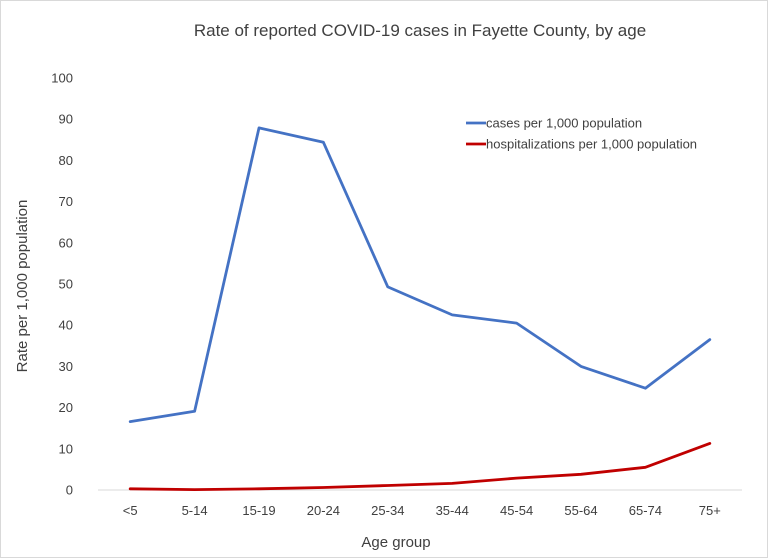  Describe the element at coordinates (516, 510) in the screenshot. I see `x-tick-label: 45-54` at that location.